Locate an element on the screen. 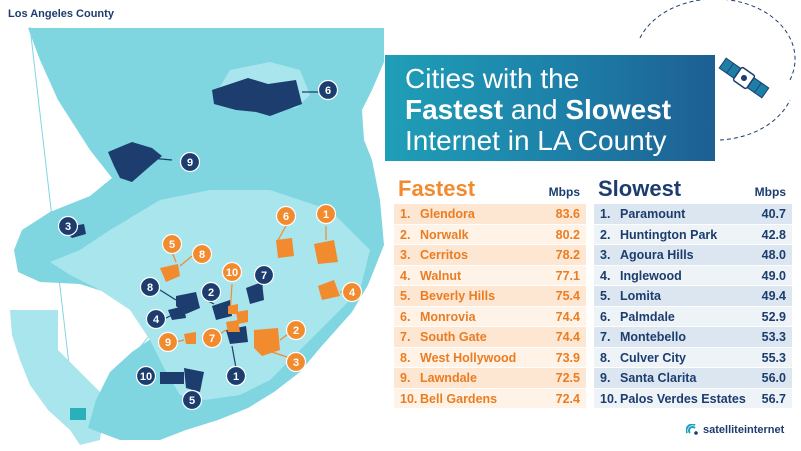 The width and height of the screenshot is (801, 451). fastest-row-rank: 1. is located at coordinates (405, 214).